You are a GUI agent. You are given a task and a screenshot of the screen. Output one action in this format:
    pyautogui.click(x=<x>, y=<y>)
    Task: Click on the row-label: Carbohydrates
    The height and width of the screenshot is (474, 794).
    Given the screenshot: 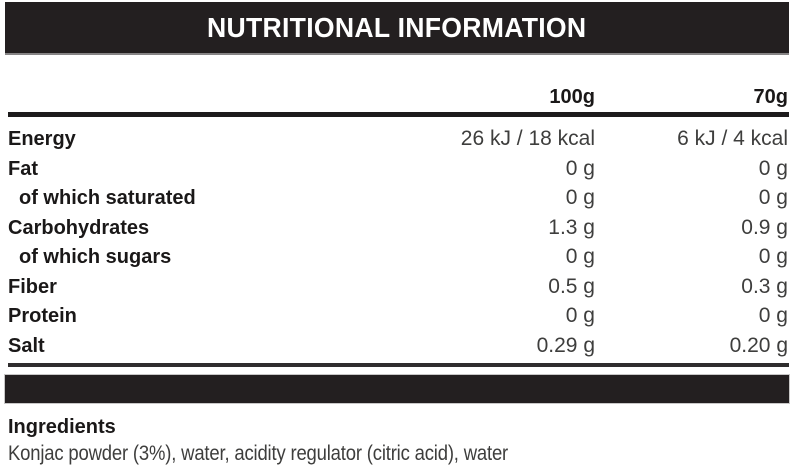 What is the action you would take?
    pyautogui.click(x=79, y=227)
    